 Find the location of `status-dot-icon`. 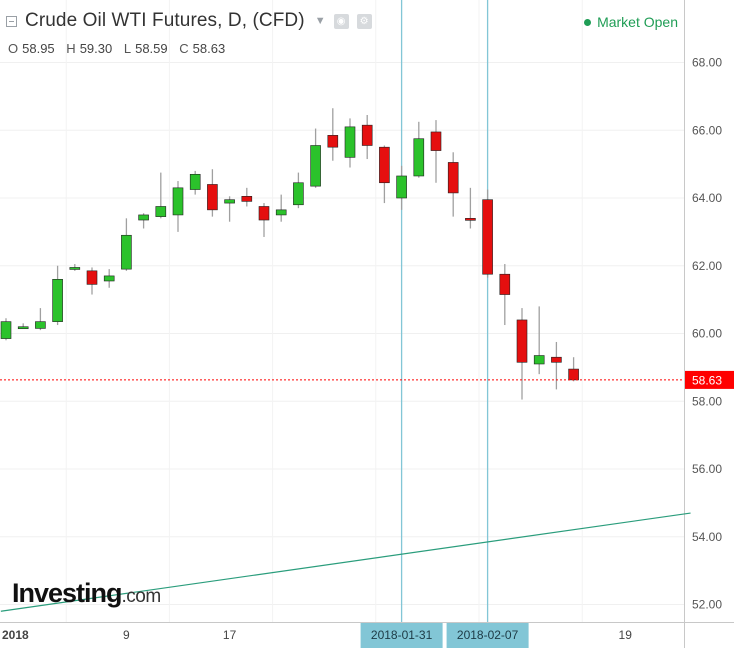

status-dot-icon is located at coordinates (588, 22).